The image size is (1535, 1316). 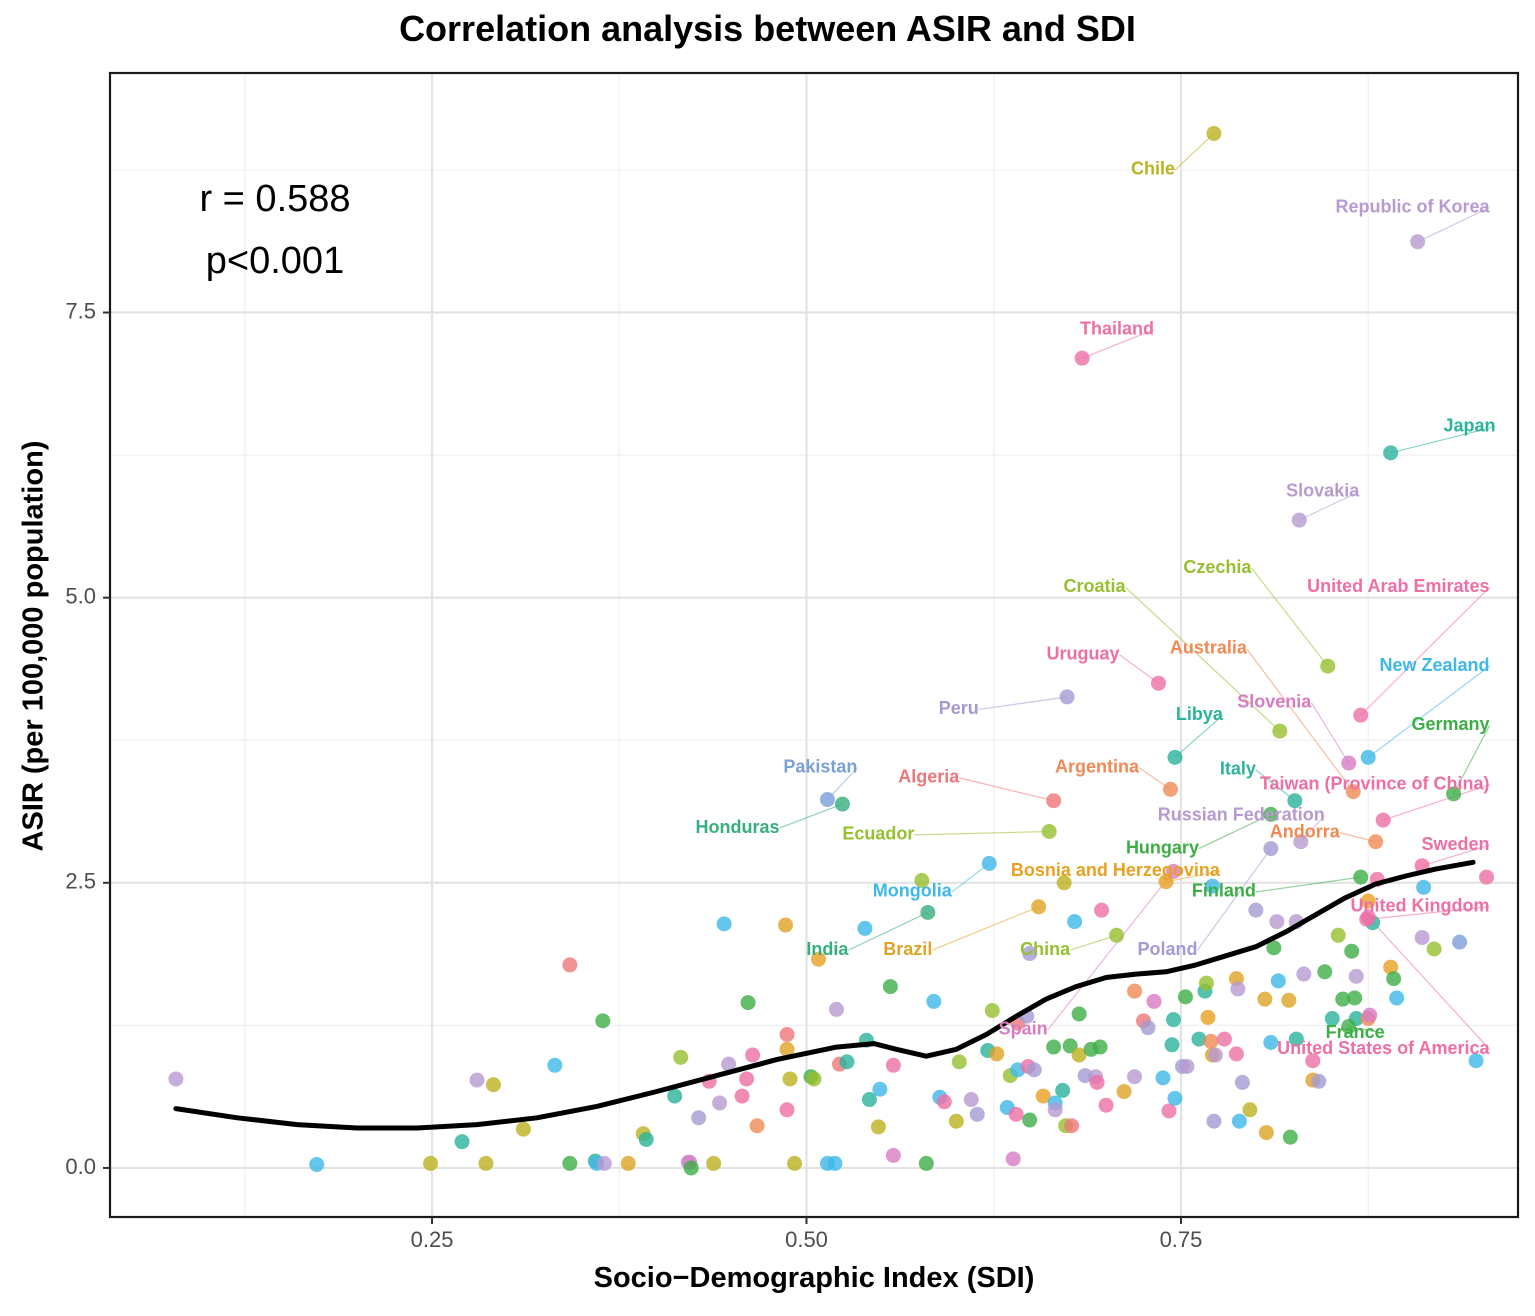 I want to click on point-label: Chile, so click(x=1153, y=169).